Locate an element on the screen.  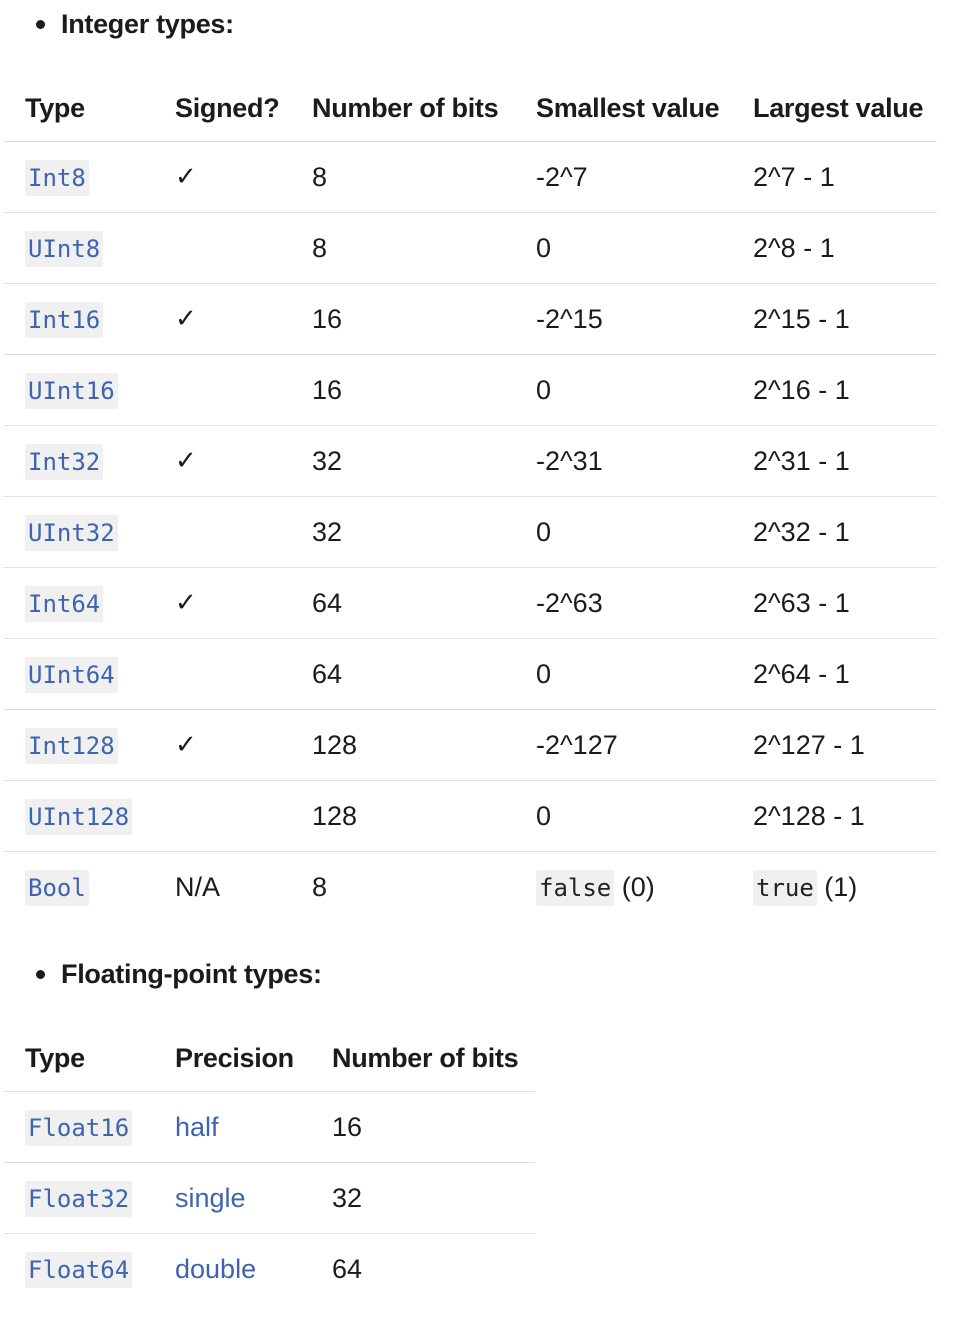
type-cell: Bool is located at coordinates (79, 887).